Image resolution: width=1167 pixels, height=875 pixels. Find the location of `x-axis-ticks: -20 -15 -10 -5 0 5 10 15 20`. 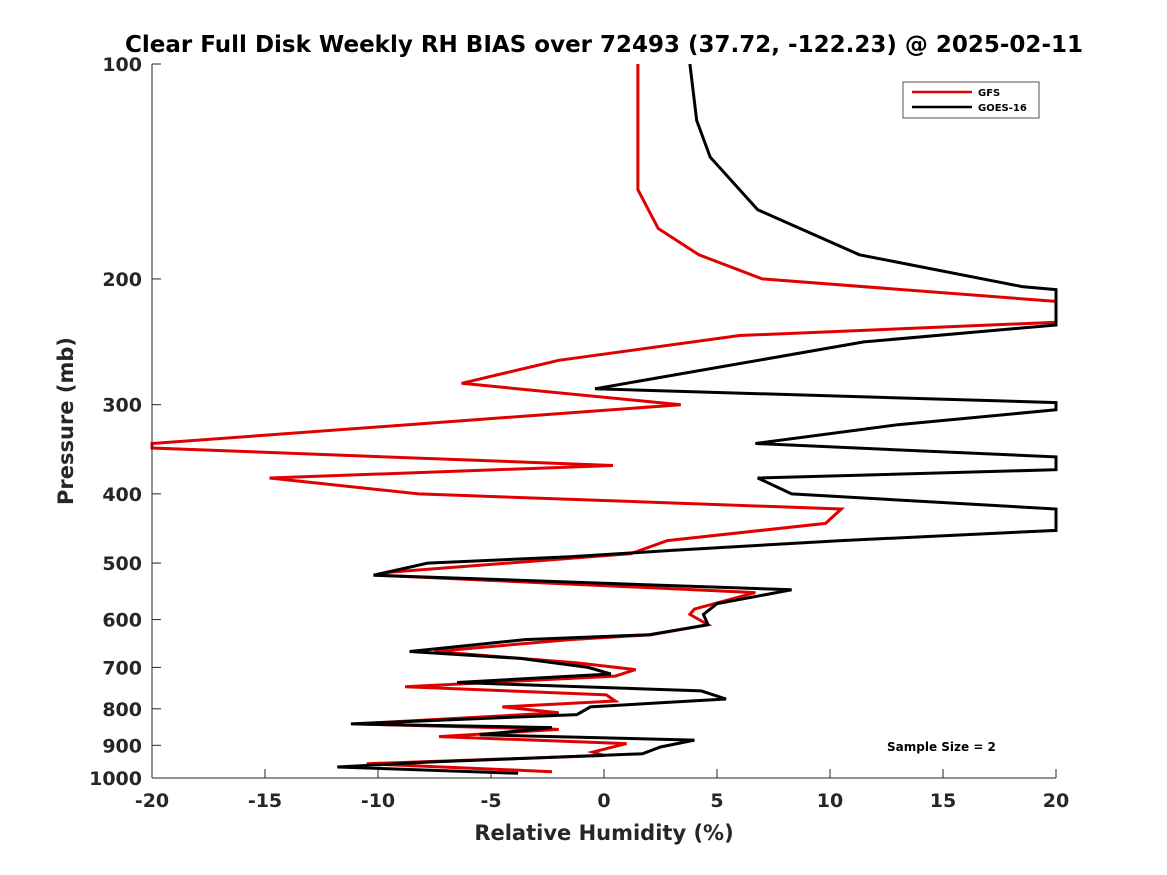

x-axis-ticks: -20 -15 -10 -5 0 5 10 15 20 is located at coordinates (602, 790).